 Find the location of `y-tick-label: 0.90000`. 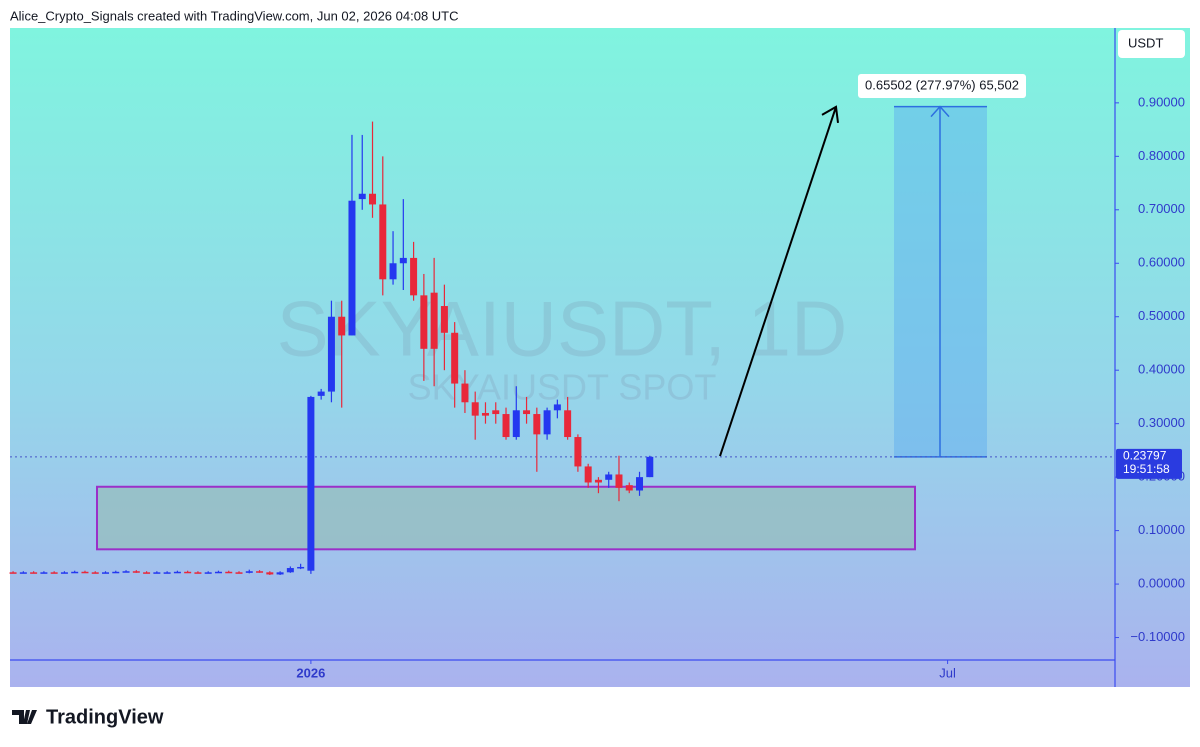

y-tick-label: 0.90000 is located at coordinates (1161, 101).